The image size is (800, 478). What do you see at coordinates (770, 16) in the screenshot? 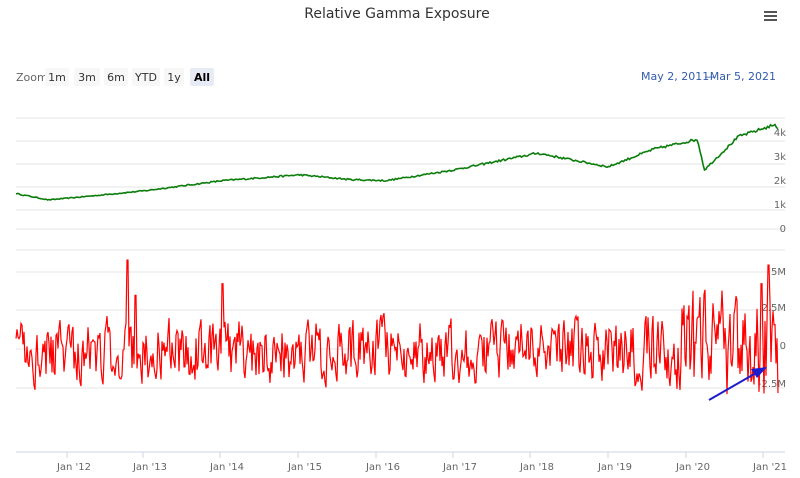
I see `hamburger-menu-icon` at bounding box center [770, 16].